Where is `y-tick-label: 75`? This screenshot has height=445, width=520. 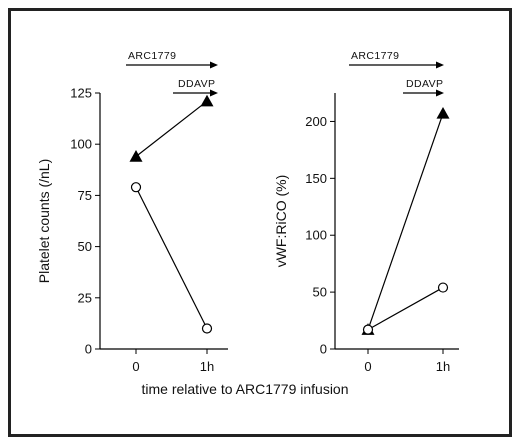
y-tick-label: 75 is located at coordinates (85, 195).